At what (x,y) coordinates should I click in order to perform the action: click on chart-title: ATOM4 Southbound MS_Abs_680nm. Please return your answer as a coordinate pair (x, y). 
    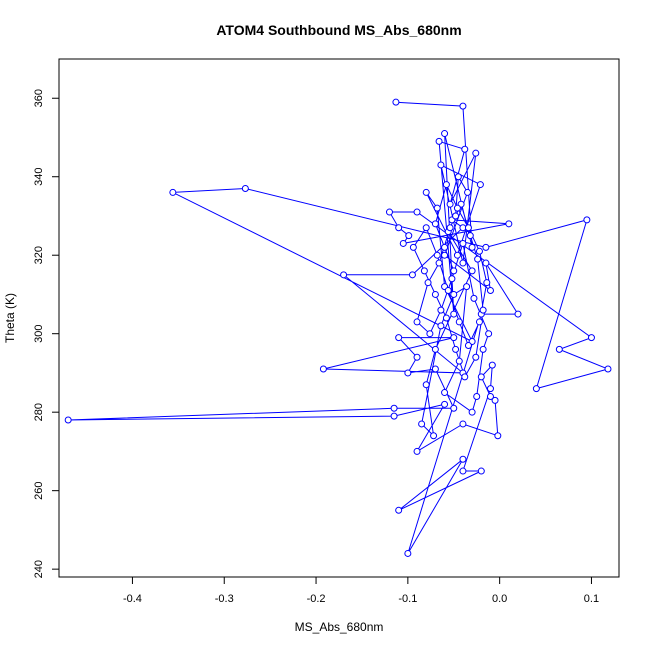
    Looking at the image, I should click on (338, 30).